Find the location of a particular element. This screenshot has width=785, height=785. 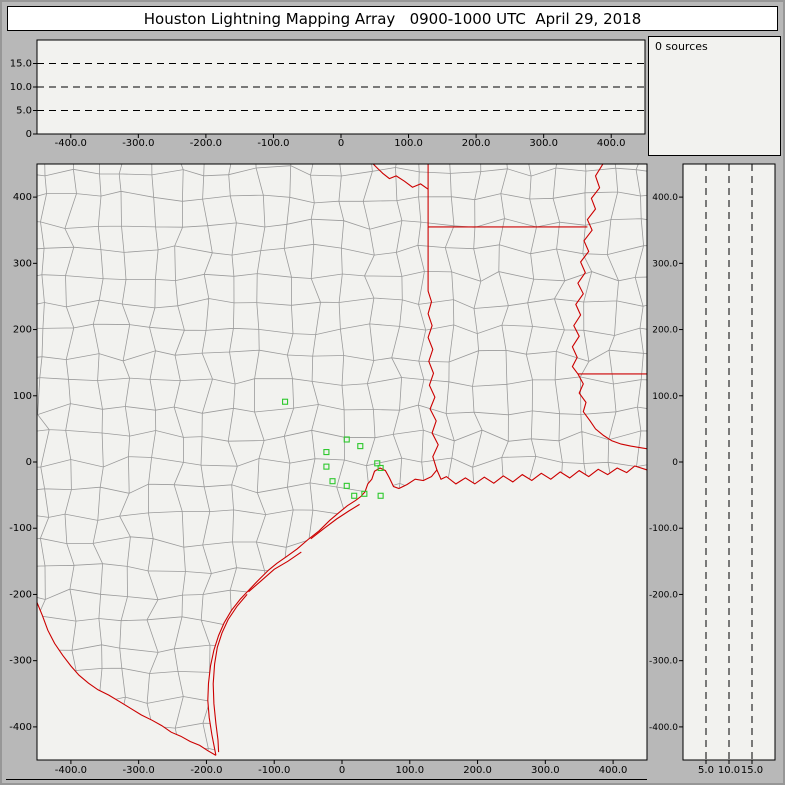

y-tick-label: -400.0 is located at coordinates (663, 728).